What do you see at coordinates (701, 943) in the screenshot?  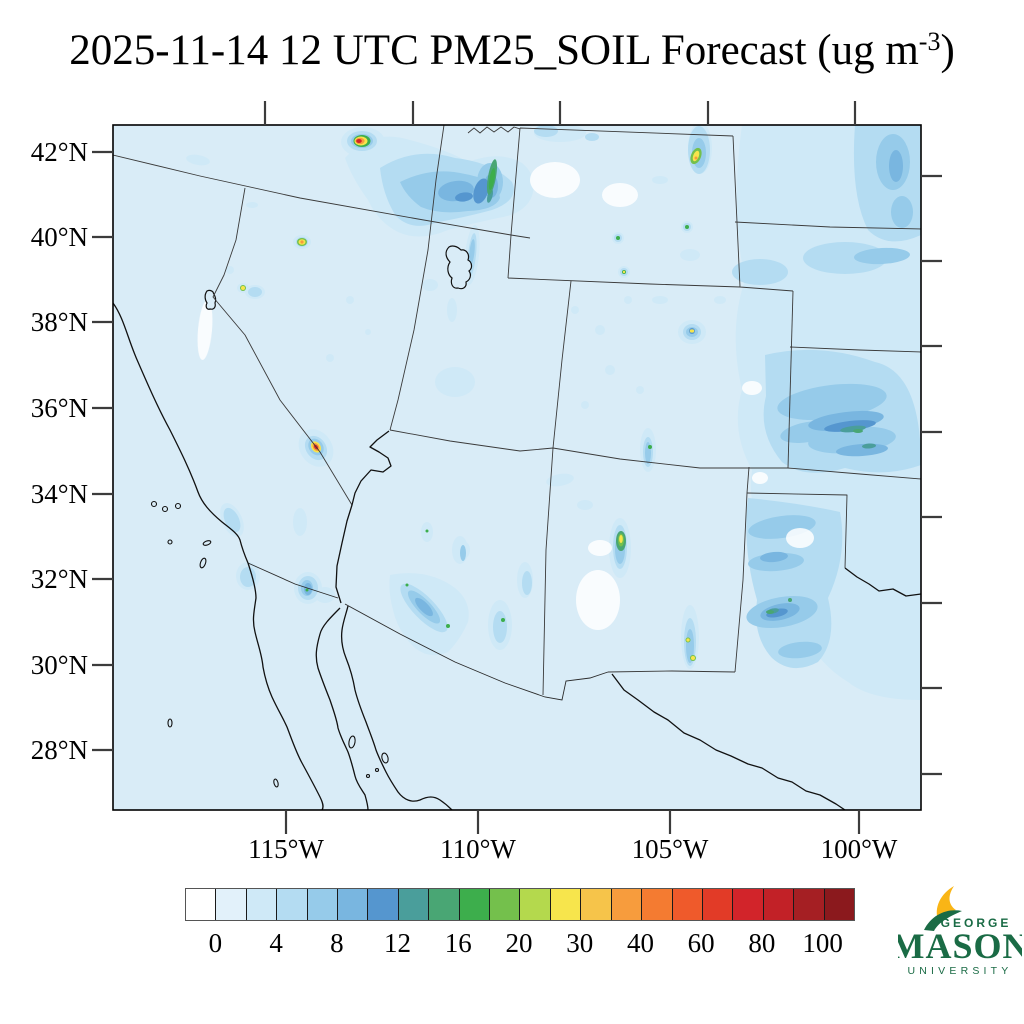 I see `colorbar-tick-label: 60` at bounding box center [701, 943].